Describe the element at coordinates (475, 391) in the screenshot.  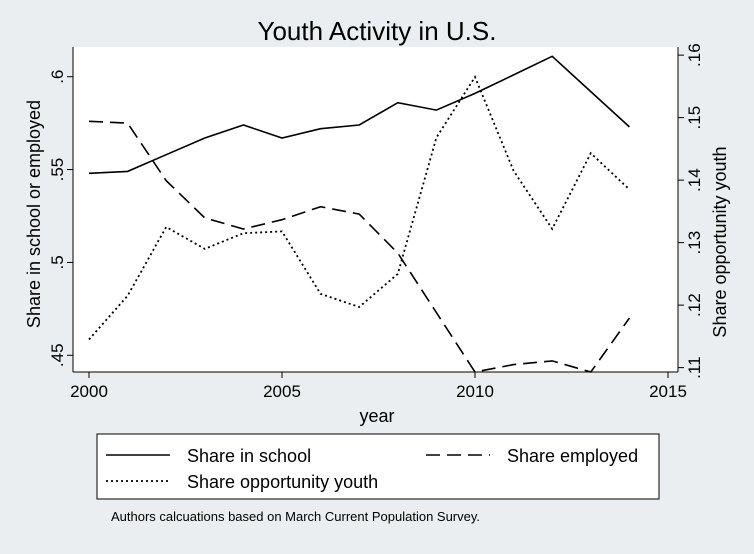
I see `x-tick-label: 2010` at that location.